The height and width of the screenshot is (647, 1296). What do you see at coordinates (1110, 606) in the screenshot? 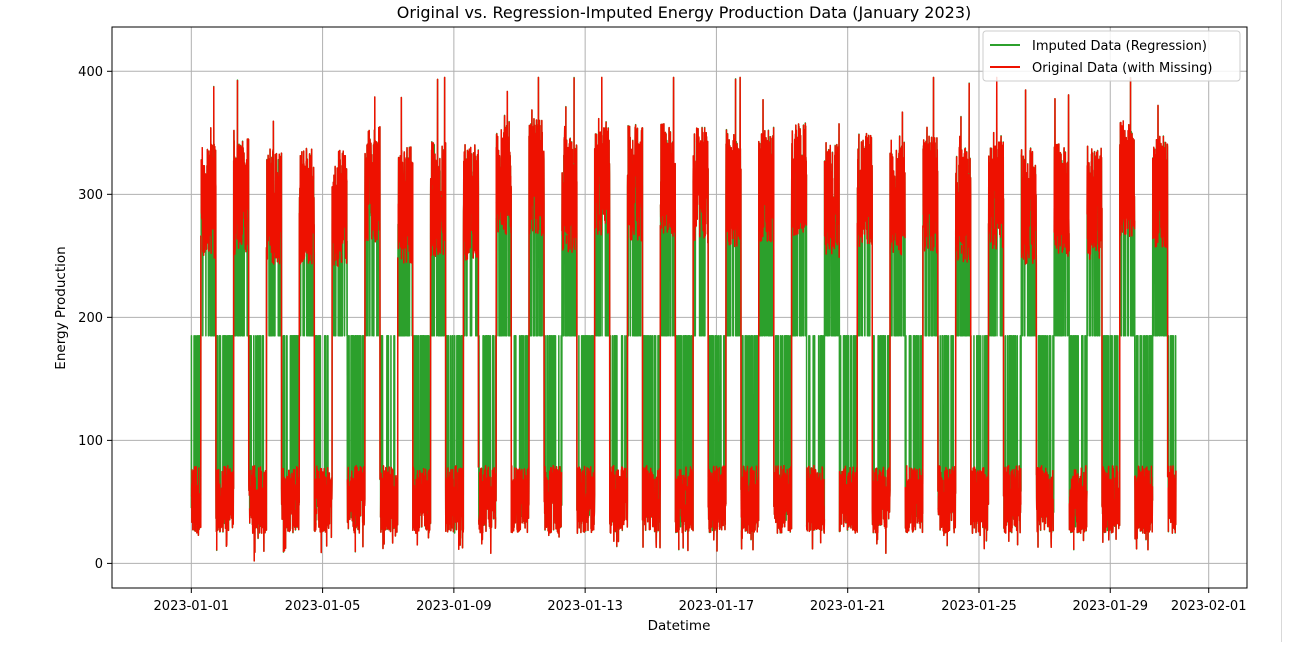
I see `x-tick-label: 2023-01-29` at bounding box center [1110, 606].